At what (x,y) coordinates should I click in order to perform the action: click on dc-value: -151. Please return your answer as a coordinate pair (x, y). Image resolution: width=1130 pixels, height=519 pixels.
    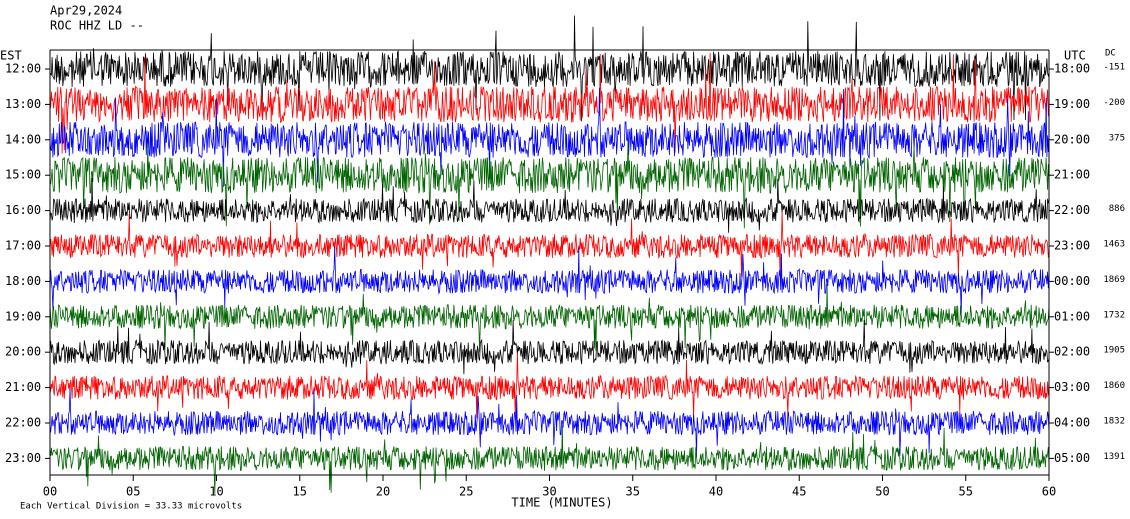
    Looking at the image, I should click on (1114, 68).